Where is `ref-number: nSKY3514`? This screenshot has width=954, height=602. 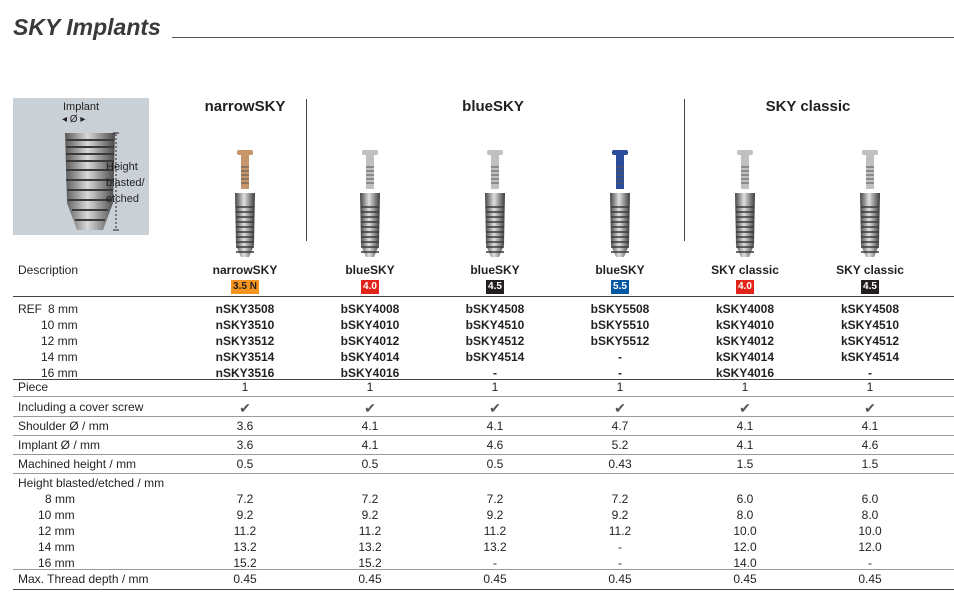 ref-number: nSKY3514 is located at coordinates (245, 357).